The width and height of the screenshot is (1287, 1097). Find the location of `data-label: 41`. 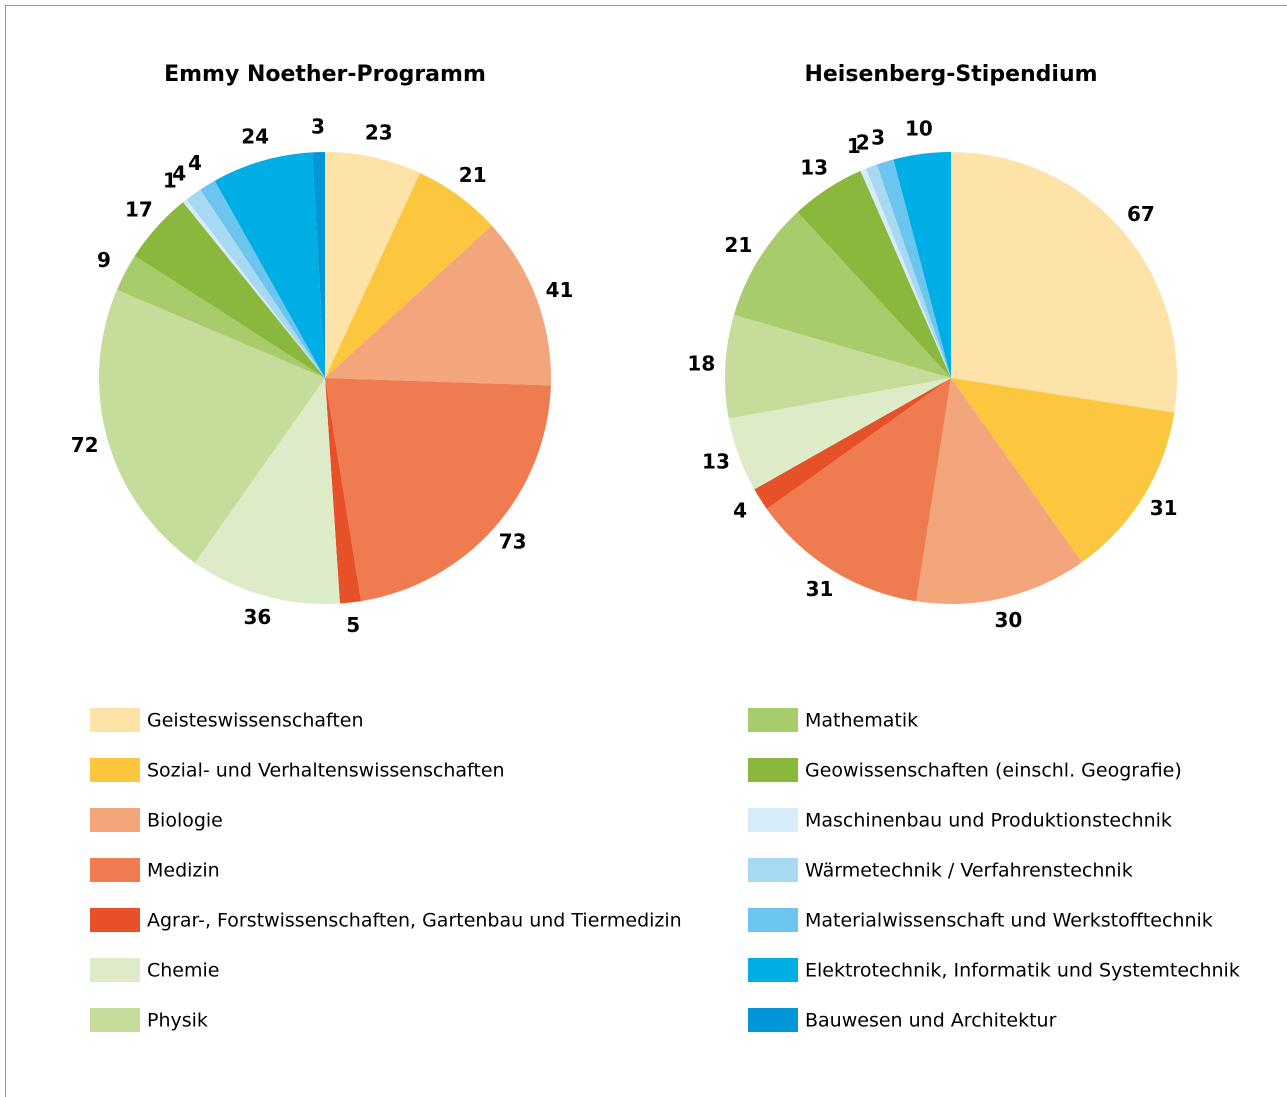

data-label: 41 is located at coordinates (560, 290).